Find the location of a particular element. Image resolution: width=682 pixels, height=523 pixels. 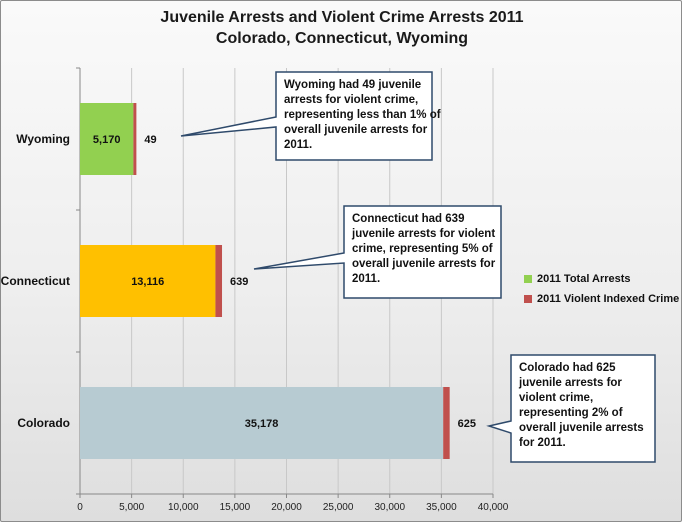

annotation-line: juvenile arrests for violent is located at coordinates (424, 234).